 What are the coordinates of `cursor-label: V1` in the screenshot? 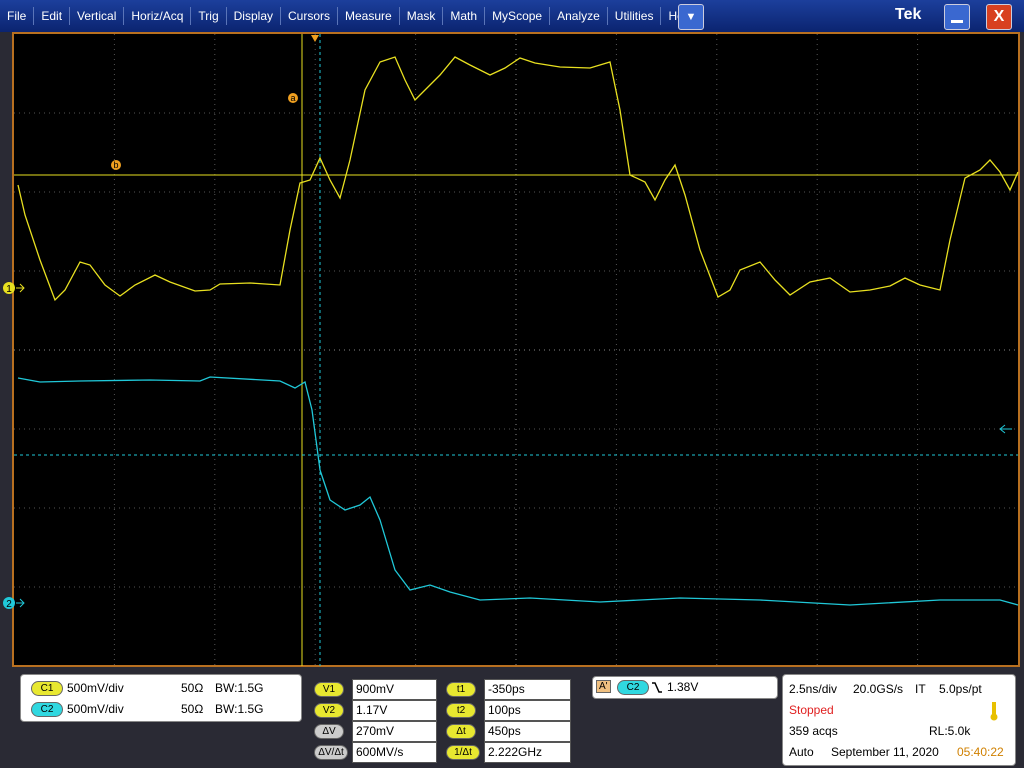 It's located at (329, 689).